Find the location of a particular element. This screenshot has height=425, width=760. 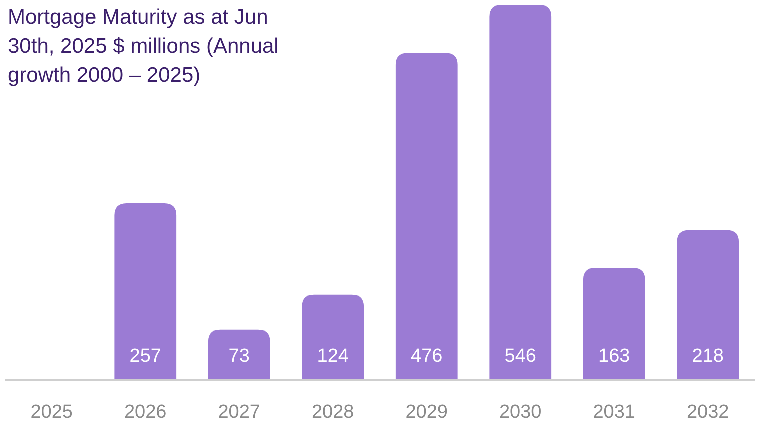

x-tick-label: 2026 is located at coordinates (145, 412).